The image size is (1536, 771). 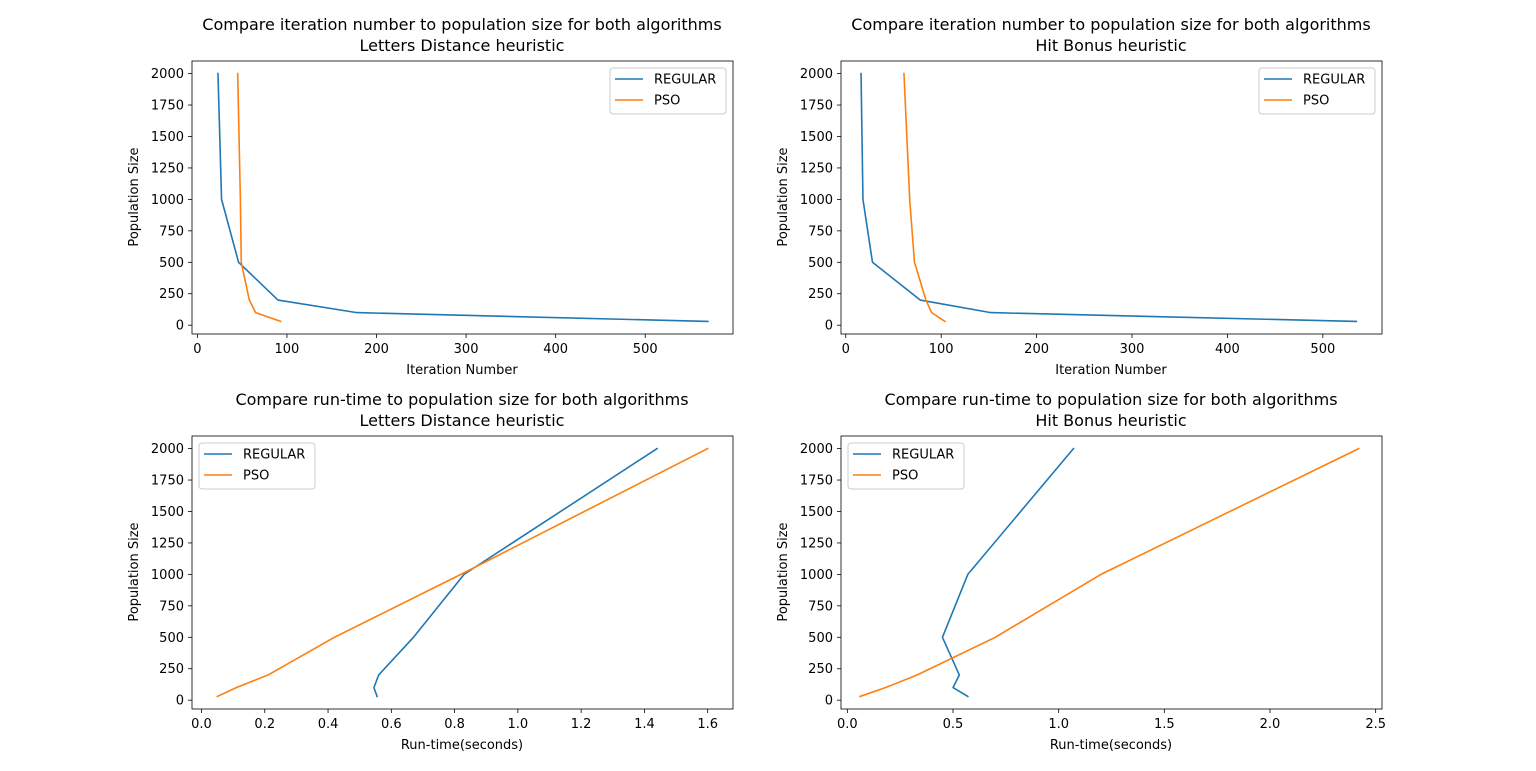 What do you see at coordinates (707, 724) in the screenshot?
I see `x-tick-label: 1.6` at bounding box center [707, 724].